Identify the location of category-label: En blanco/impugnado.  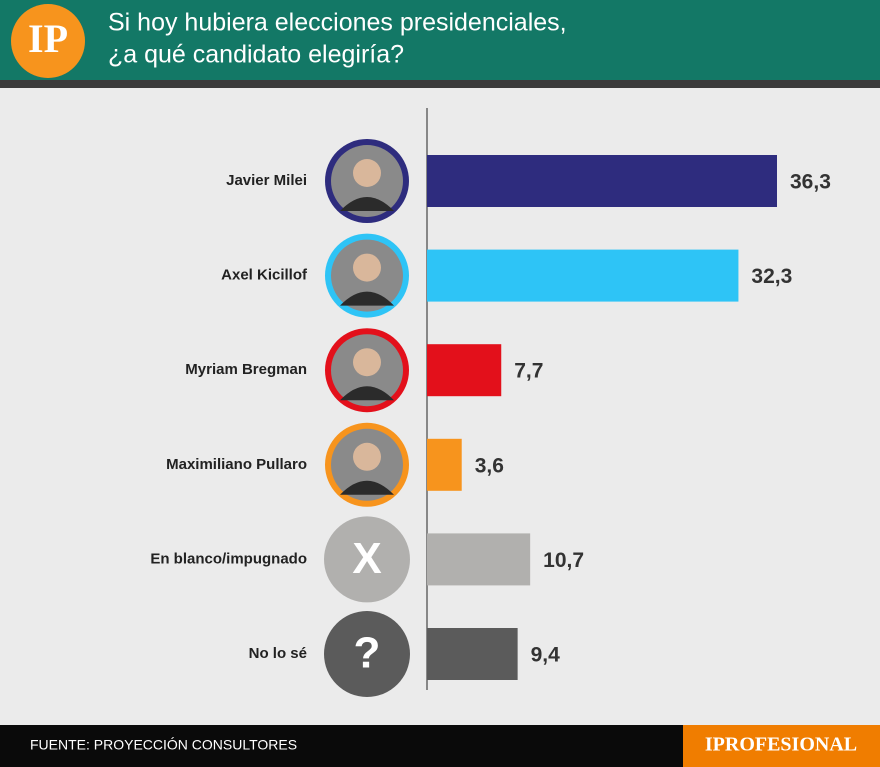
(228, 558).